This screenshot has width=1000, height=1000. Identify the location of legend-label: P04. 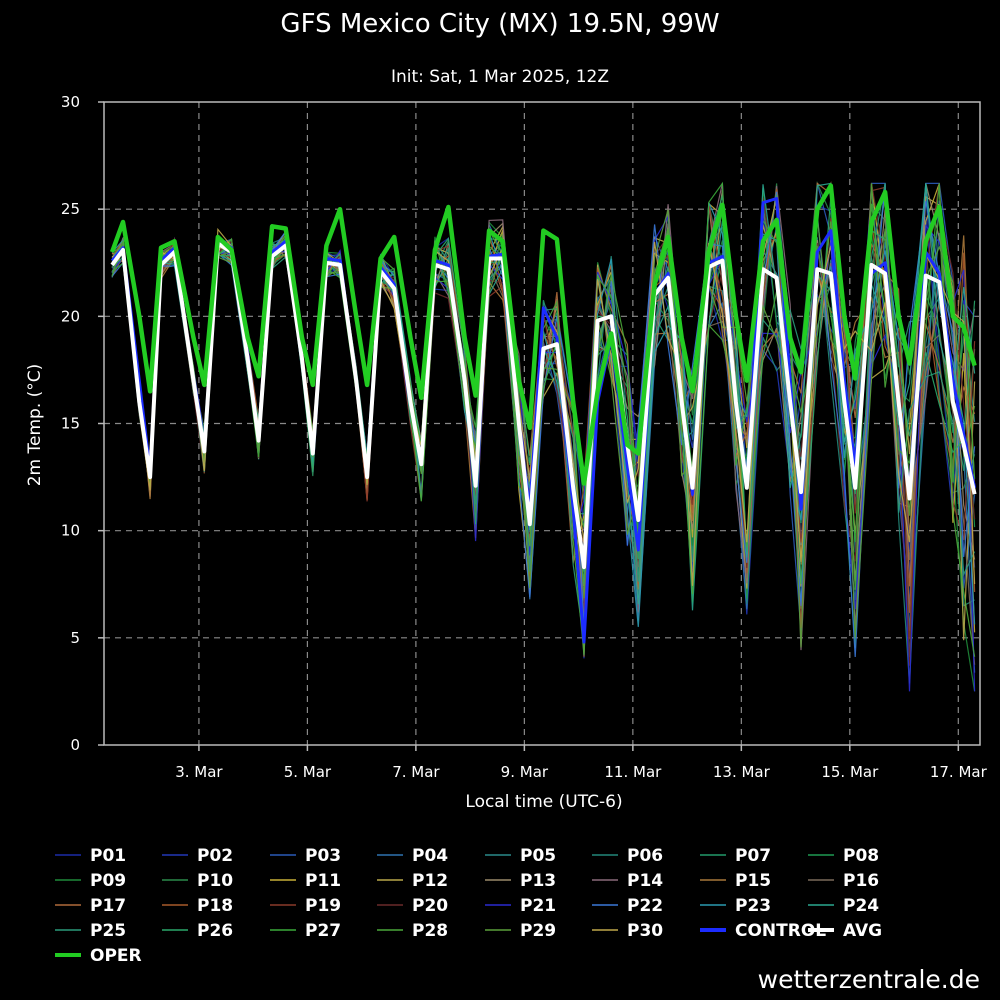
(430, 856).